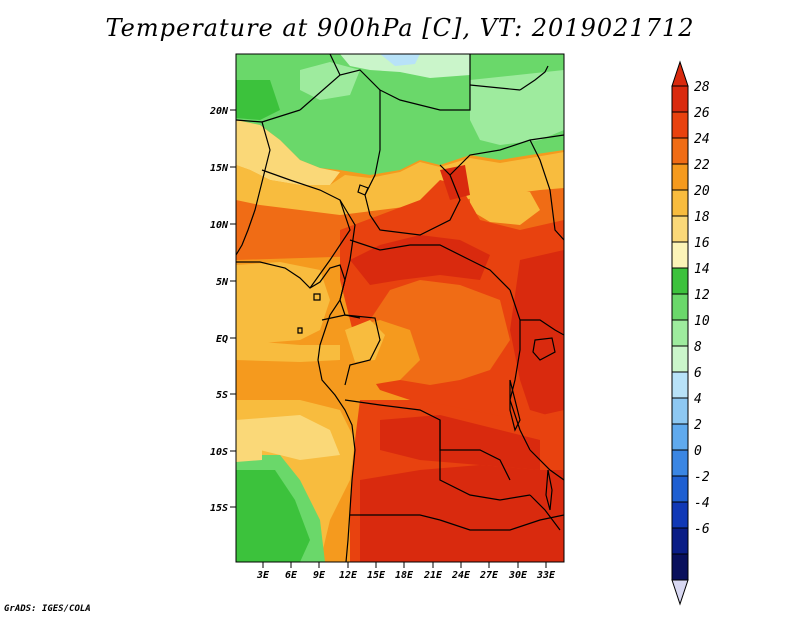  Describe the element at coordinates (300, 330) in the screenshot. I see `sao-tome` at that location.